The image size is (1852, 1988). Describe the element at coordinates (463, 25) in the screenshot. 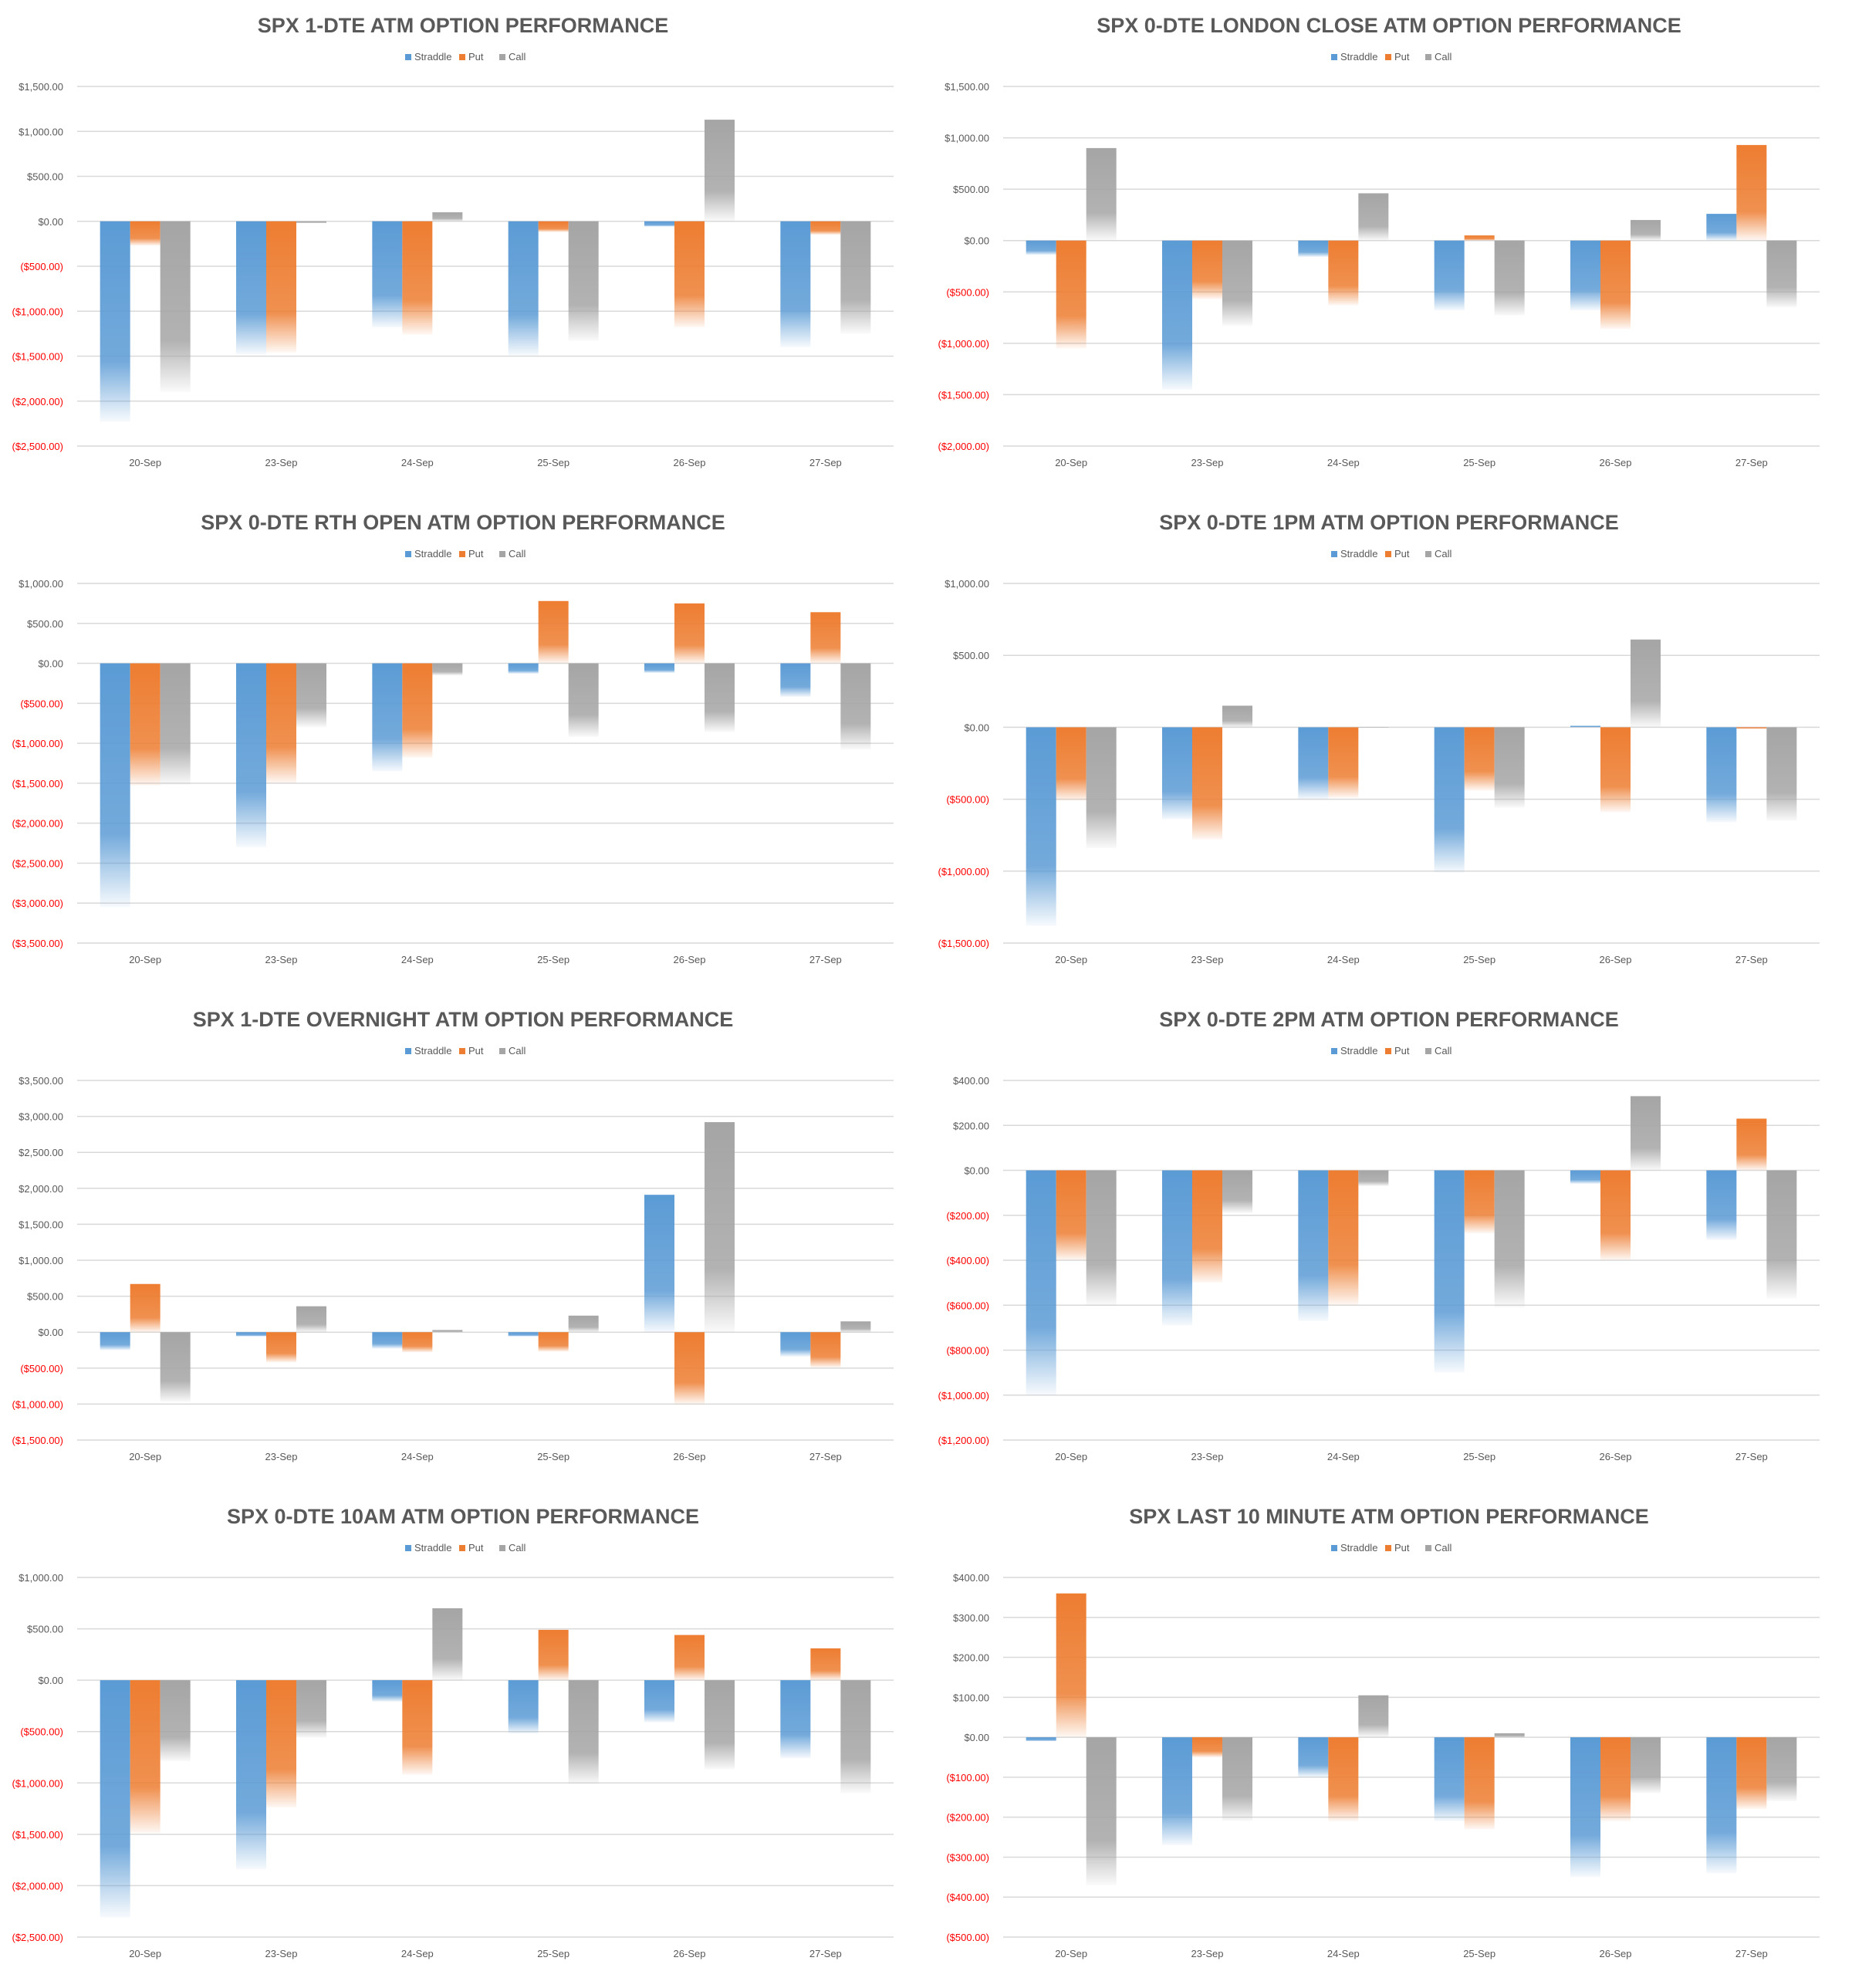

I see `chart-title: SPX 1-DTE ATM OPTION PERFORMANCE` at that location.